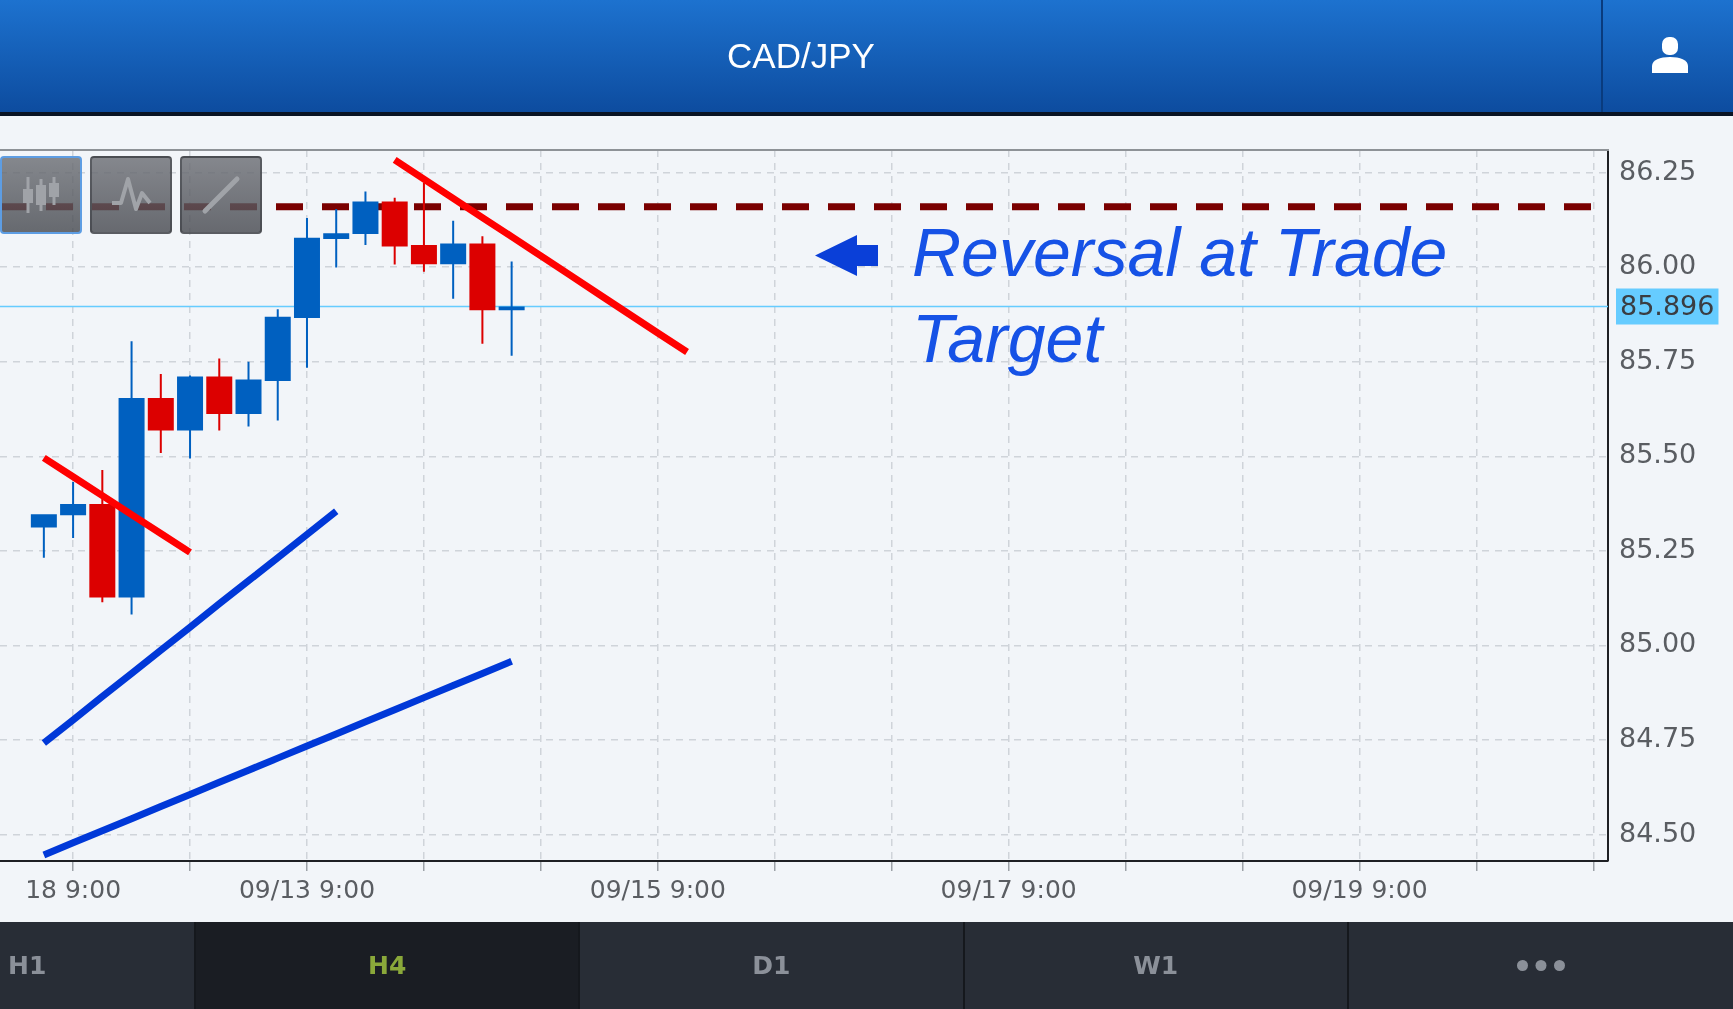 This screenshot has height=1009, width=1733. Describe the element at coordinates (1008, 889) in the screenshot. I see `x-tick-label: 09/17 9:00` at that location.